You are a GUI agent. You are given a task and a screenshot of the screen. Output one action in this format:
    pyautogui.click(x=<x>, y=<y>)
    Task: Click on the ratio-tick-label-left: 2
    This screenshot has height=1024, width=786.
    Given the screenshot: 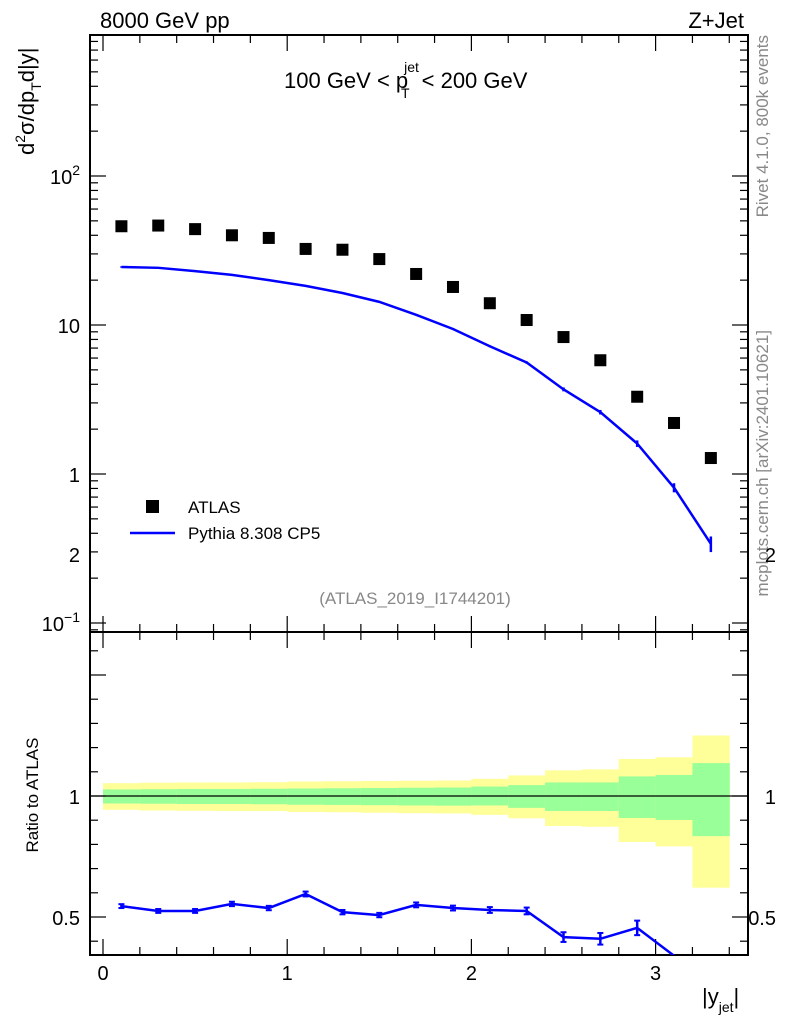 What is the action you would take?
    pyautogui.click(x=74, y=556)
    